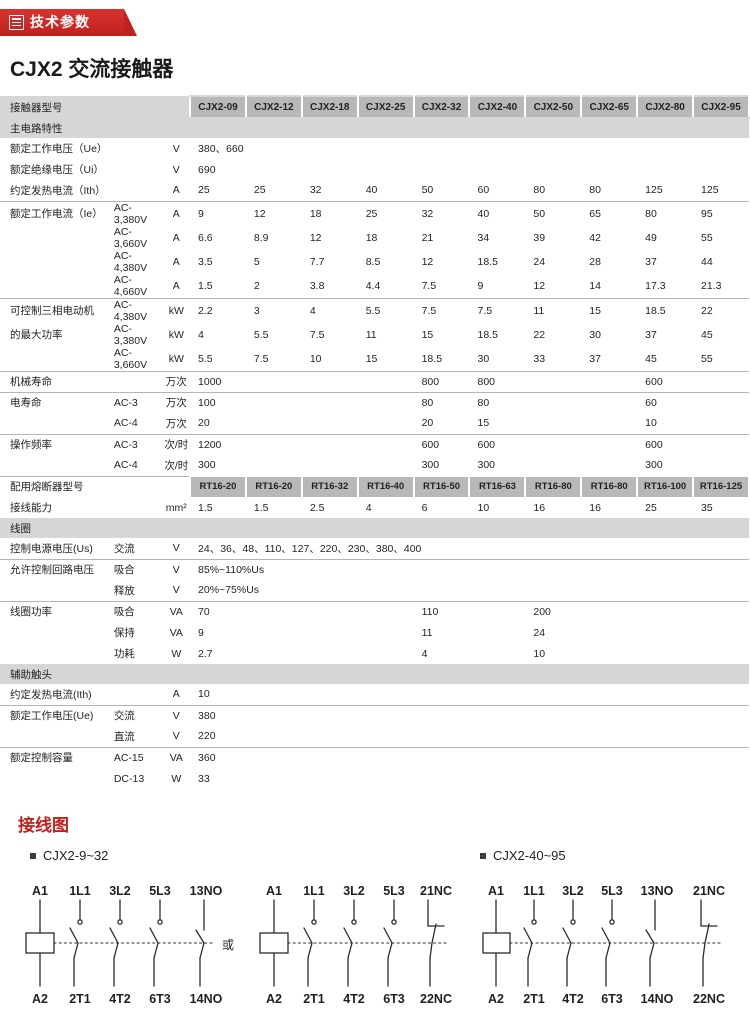  I want to click on terminal-label-top-4: 21NC, so click(436, 891).